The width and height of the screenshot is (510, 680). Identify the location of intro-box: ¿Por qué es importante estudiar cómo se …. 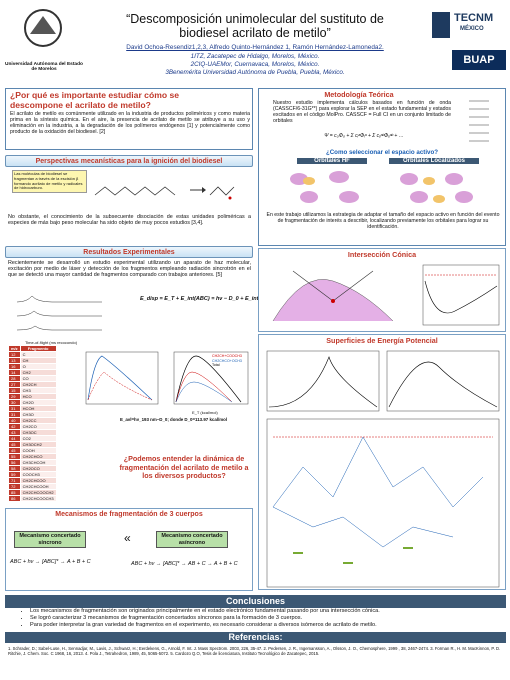
(129, 119).